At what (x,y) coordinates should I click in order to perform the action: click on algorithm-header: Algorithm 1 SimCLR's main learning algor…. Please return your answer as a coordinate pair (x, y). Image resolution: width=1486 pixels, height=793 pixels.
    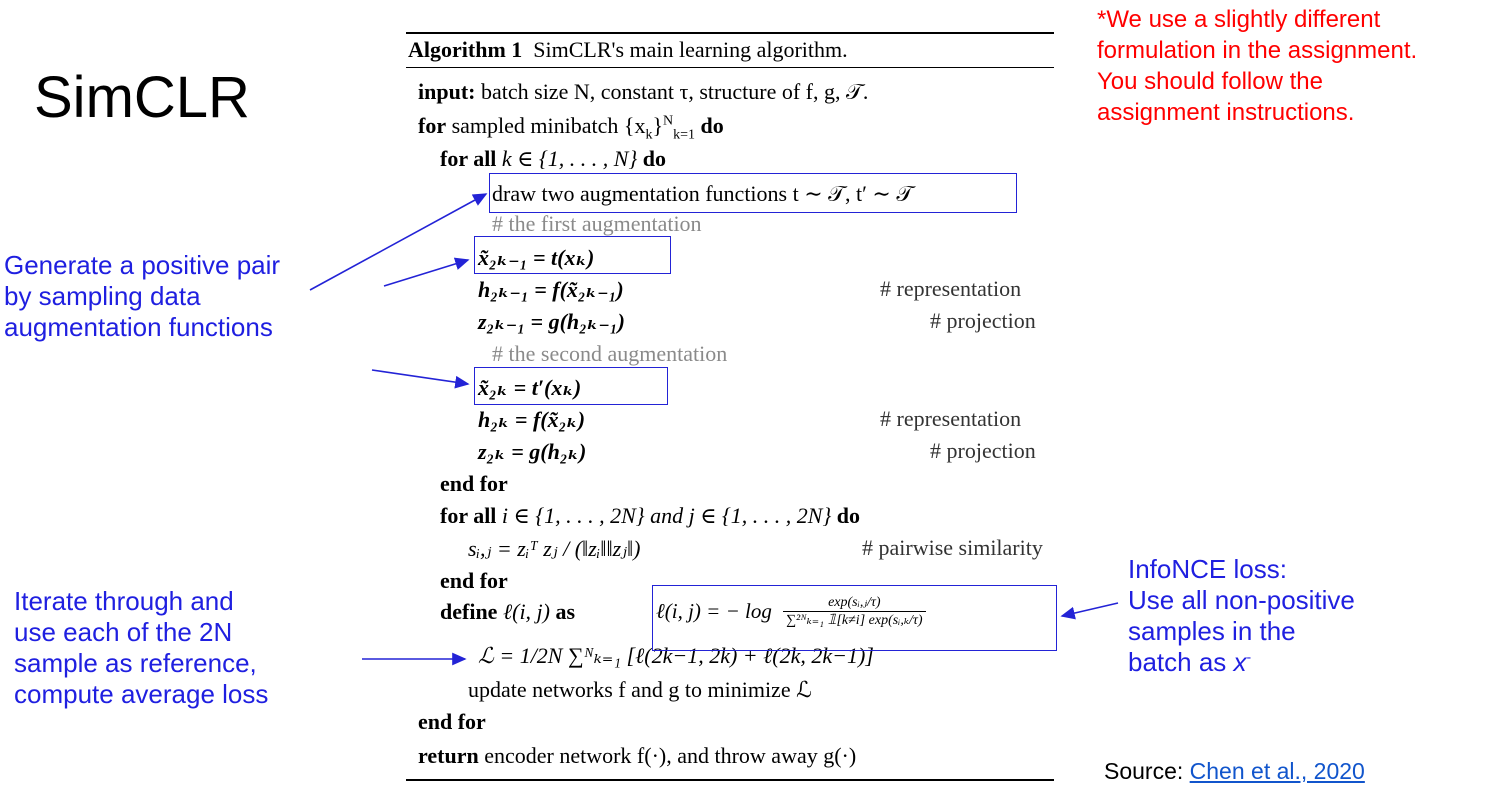
    Looking at the image, I should click on (628, 50).